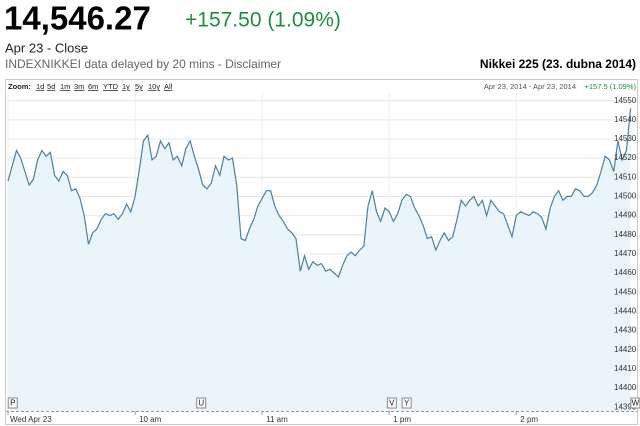 Image resolution: width=640 pixels, height=426 pixels. Describe the element at coordinates (31, 419) in the screenshot. I see `x-tick-label: Wed Apr 23` at that location.